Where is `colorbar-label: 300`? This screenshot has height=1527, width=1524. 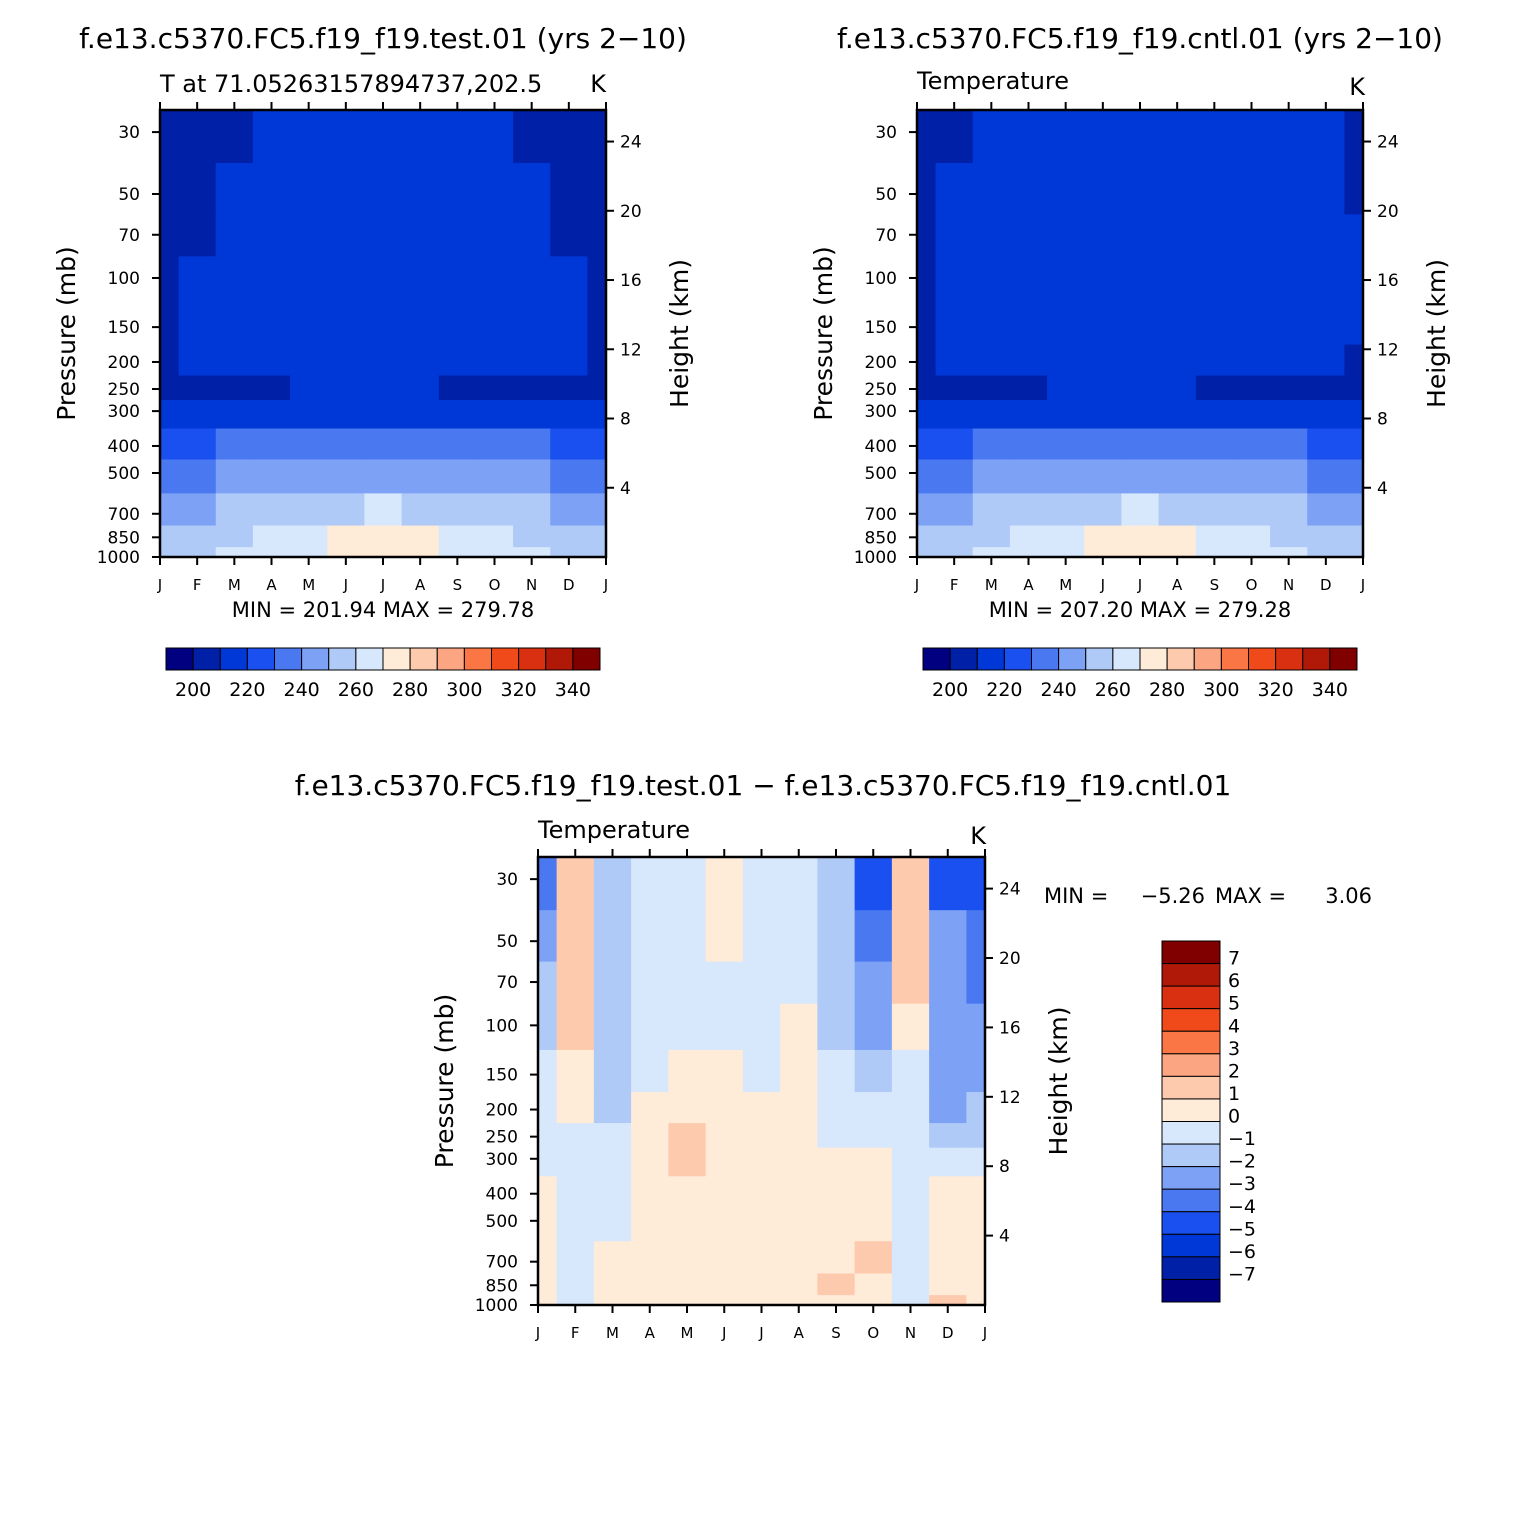 colorbar-label: 300 is located at coordinates (464, 690).